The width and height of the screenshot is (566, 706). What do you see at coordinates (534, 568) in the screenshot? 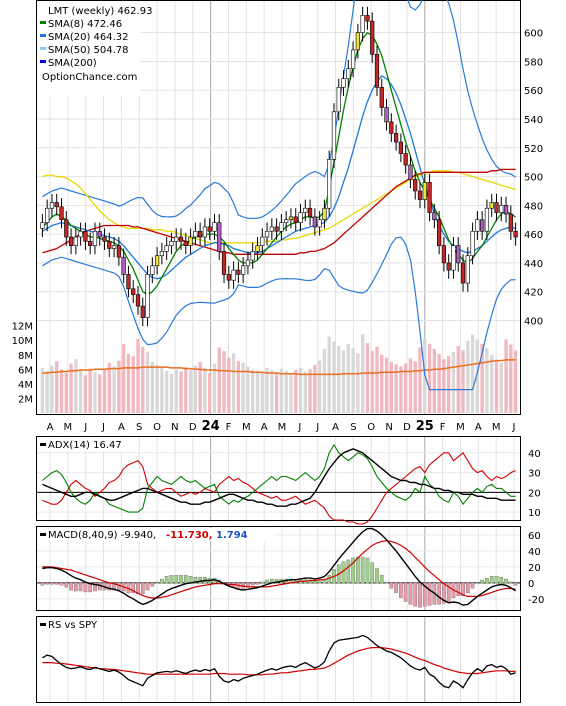
I see `macd-tick-label: 20` at bounding box center [534, 568].